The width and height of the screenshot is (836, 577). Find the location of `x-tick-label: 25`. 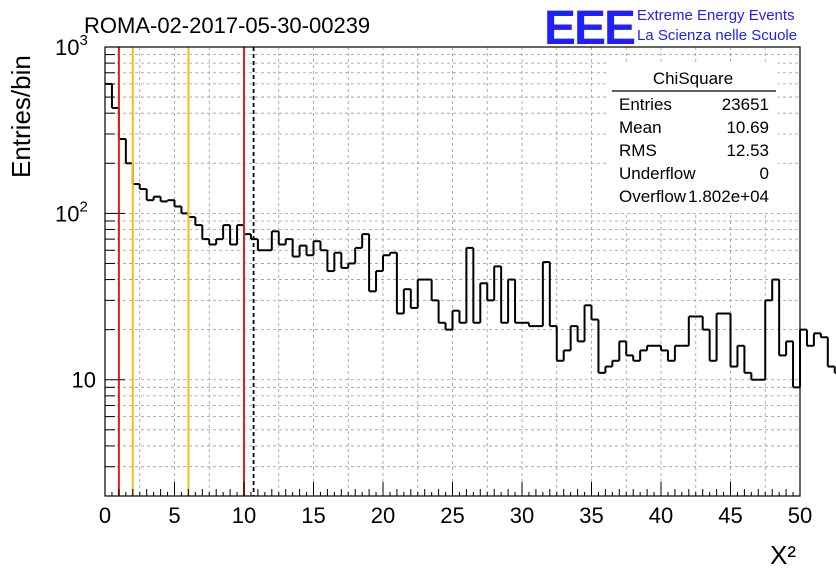

x-tick-label: 25 is located at coordinates (452, 515).